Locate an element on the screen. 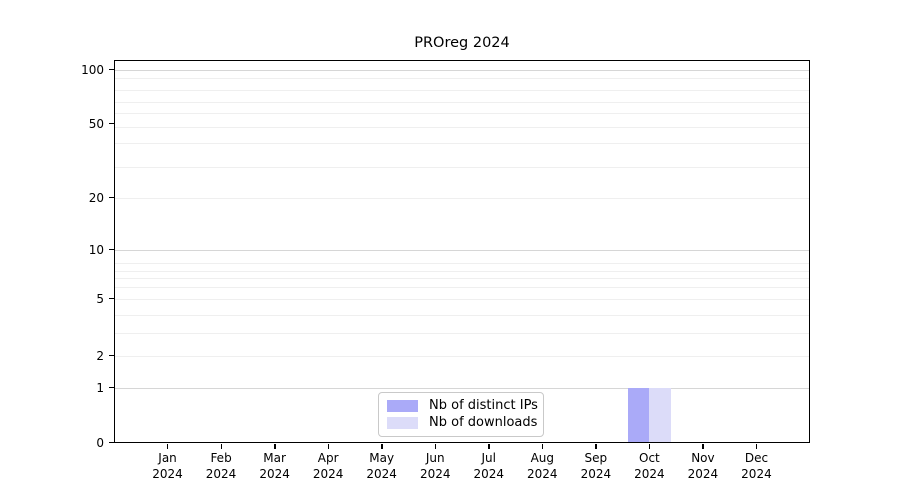  y-tick-label: 20 is located at coordinates (96, 198).